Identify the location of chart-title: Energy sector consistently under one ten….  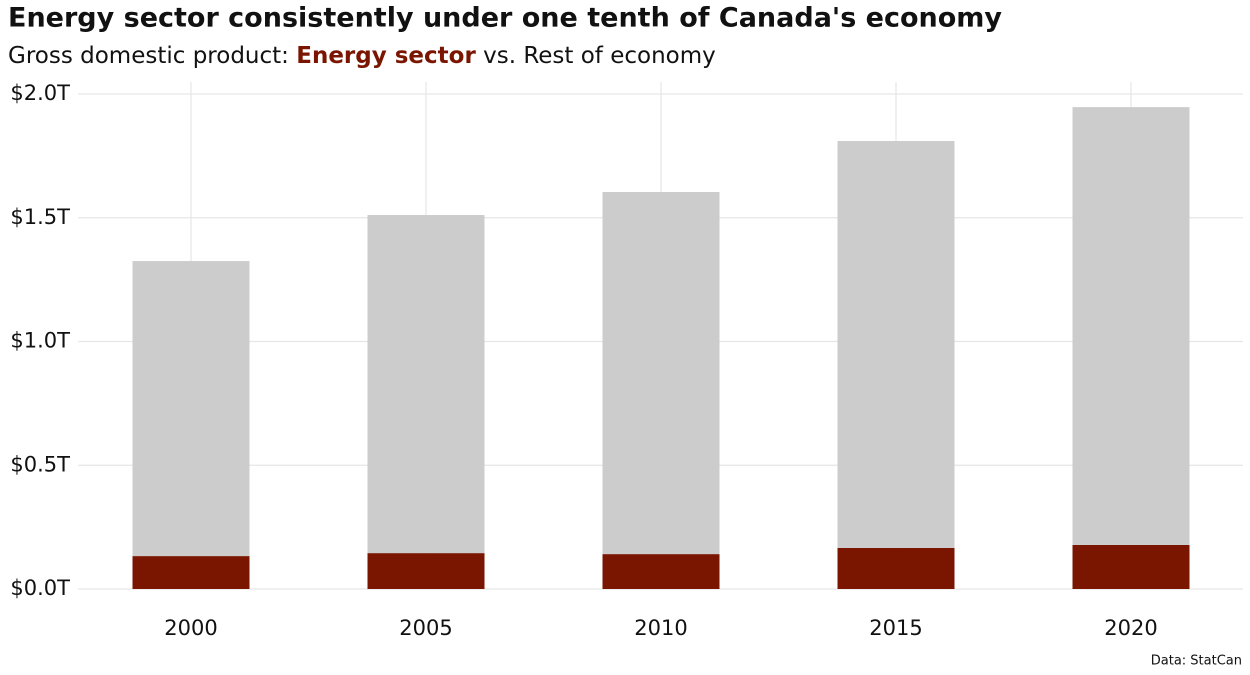
(505, 18).